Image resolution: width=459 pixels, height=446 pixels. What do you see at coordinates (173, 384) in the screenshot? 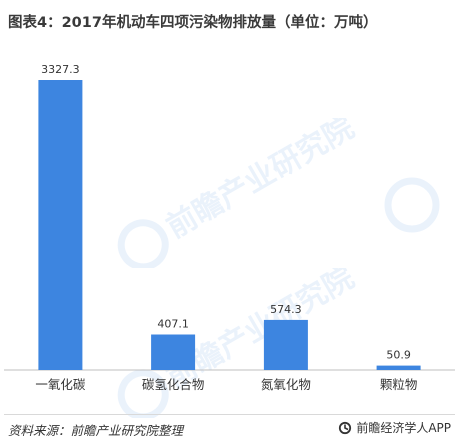
I see `category-label-2: 碳氢化合物` at bounding box center [173, 384].